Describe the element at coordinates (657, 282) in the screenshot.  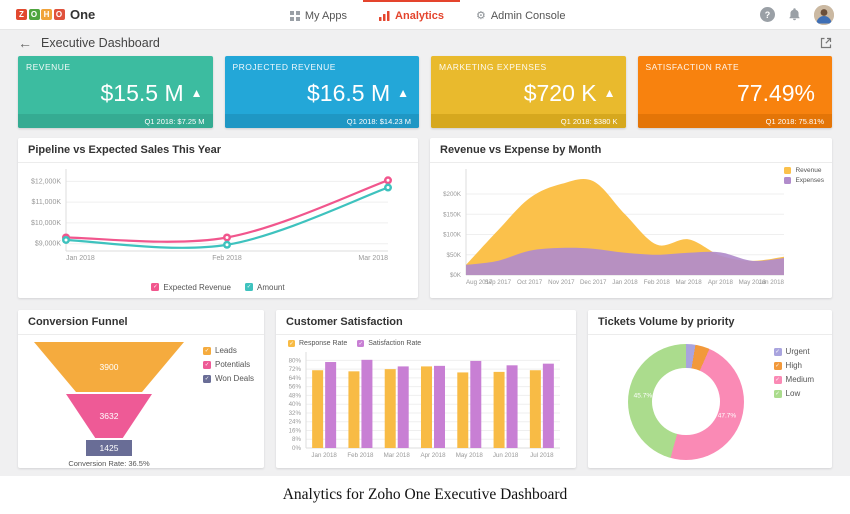
I see `svg-text: Feb 2018` at that location.